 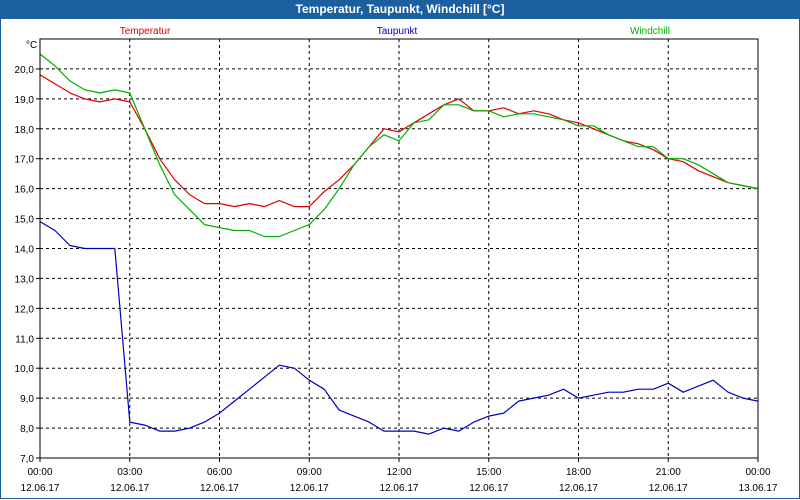 What do you see at coordinates (578, 472) in the screenshot?
I see `x-tick-time: 18:00` at bounding box center [578, 472].